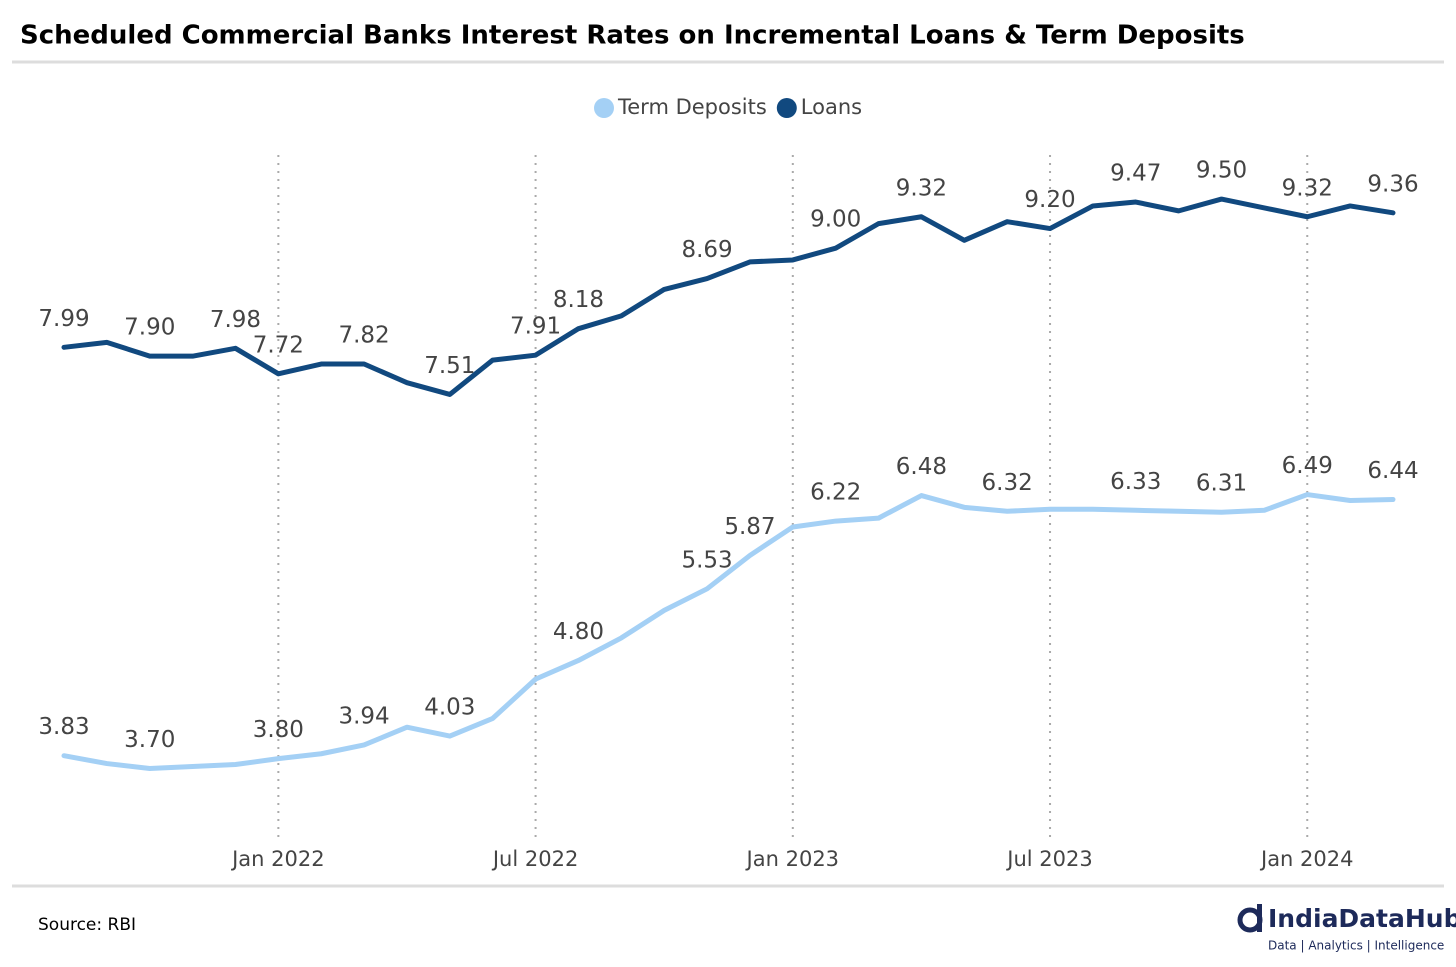 Image resolution: width=1456 pixels, height=967 pixels. I want to click on data-label: 7.51, so click(449, 366).